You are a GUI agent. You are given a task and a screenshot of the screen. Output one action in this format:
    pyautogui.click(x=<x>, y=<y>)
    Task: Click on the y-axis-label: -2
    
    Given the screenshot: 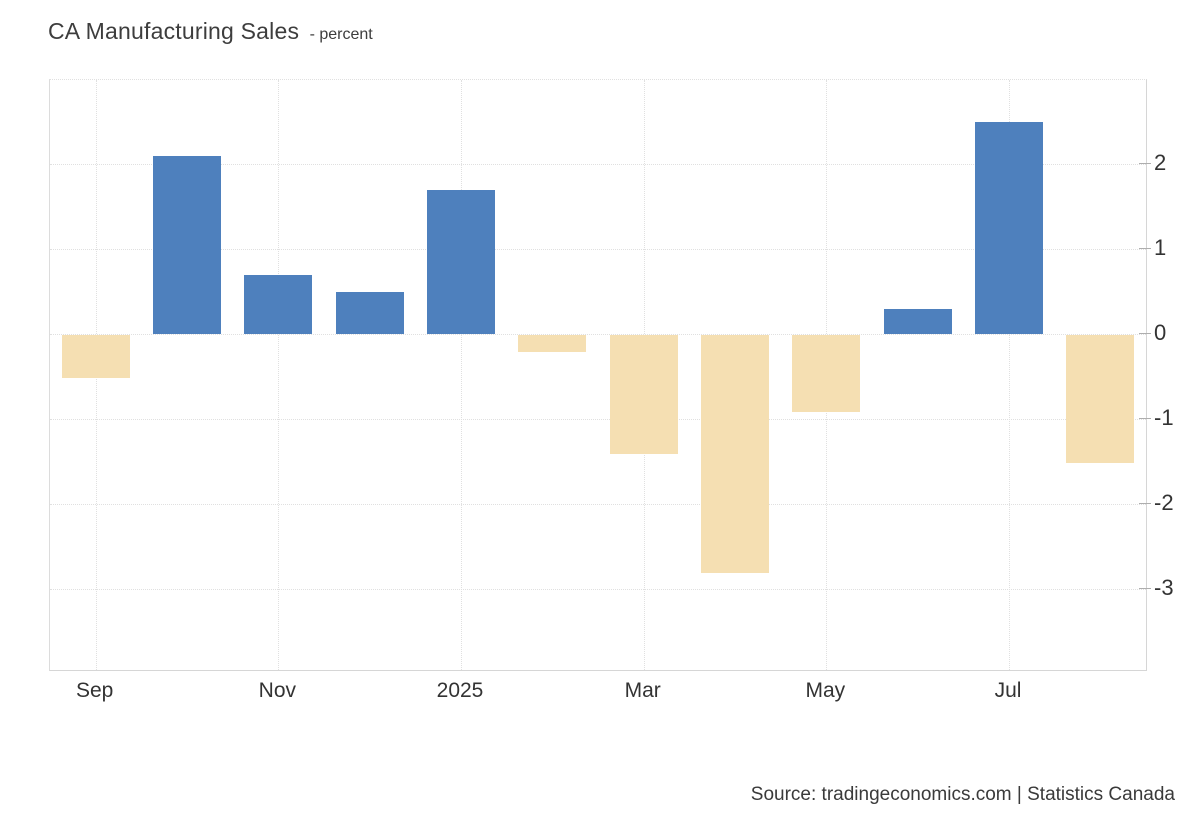 What is the action you would take?
    pyautogui.click(x=1164, y=502)
    